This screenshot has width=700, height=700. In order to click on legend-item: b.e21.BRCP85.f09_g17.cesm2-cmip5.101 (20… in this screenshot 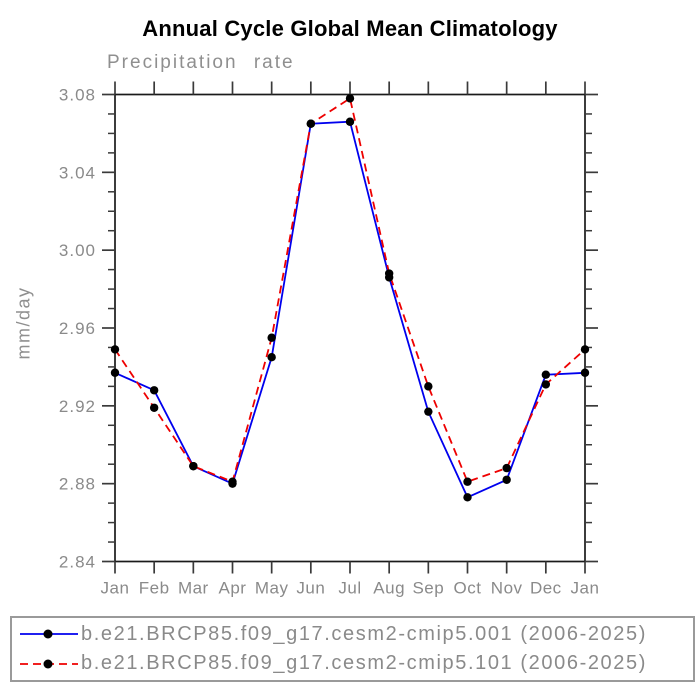, I will do `click(355, 664)`.